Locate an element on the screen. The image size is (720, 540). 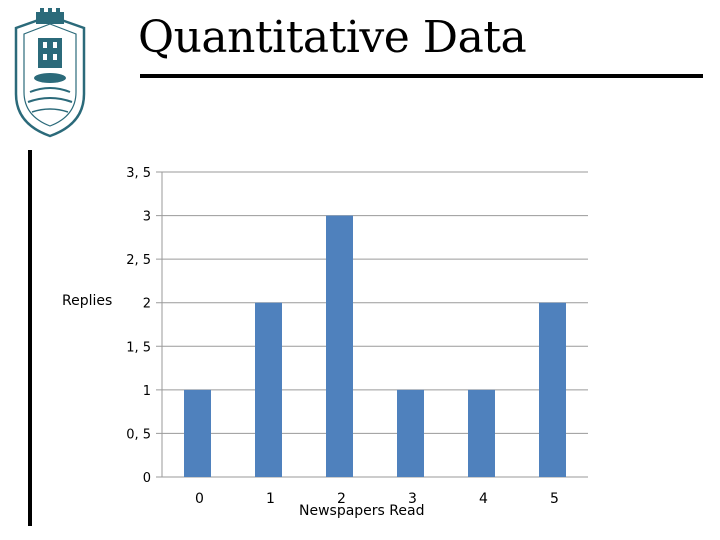
x-tick-label: 0 is located at coordinates (199, 499).